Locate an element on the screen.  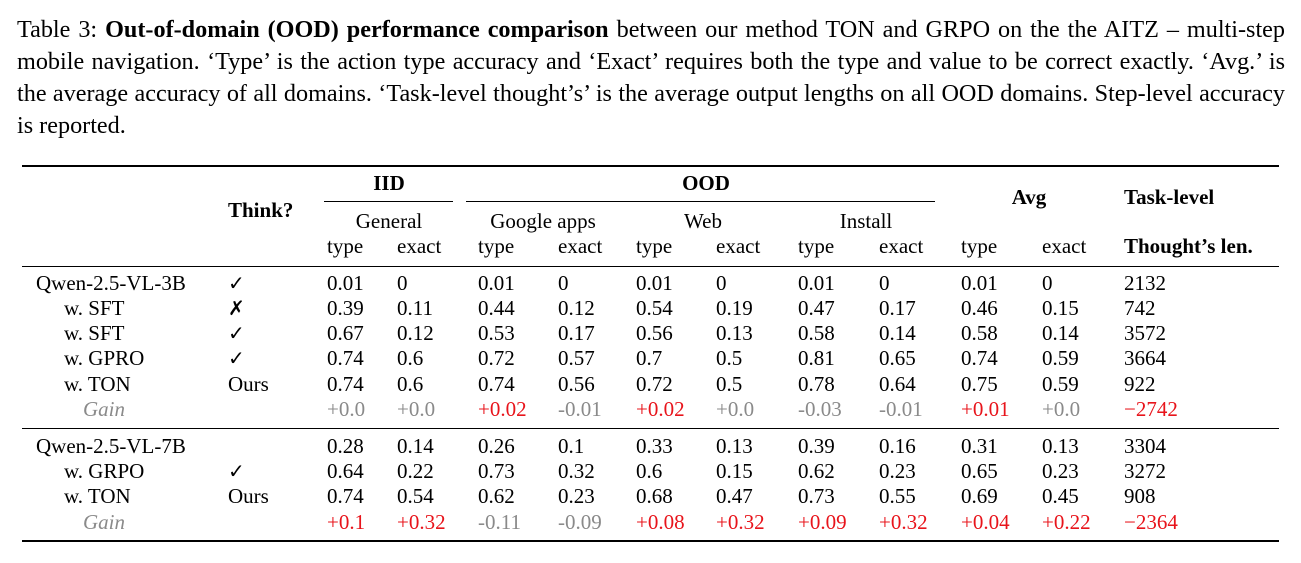
think-marker: ✓ is located at coordinates (236, 471).